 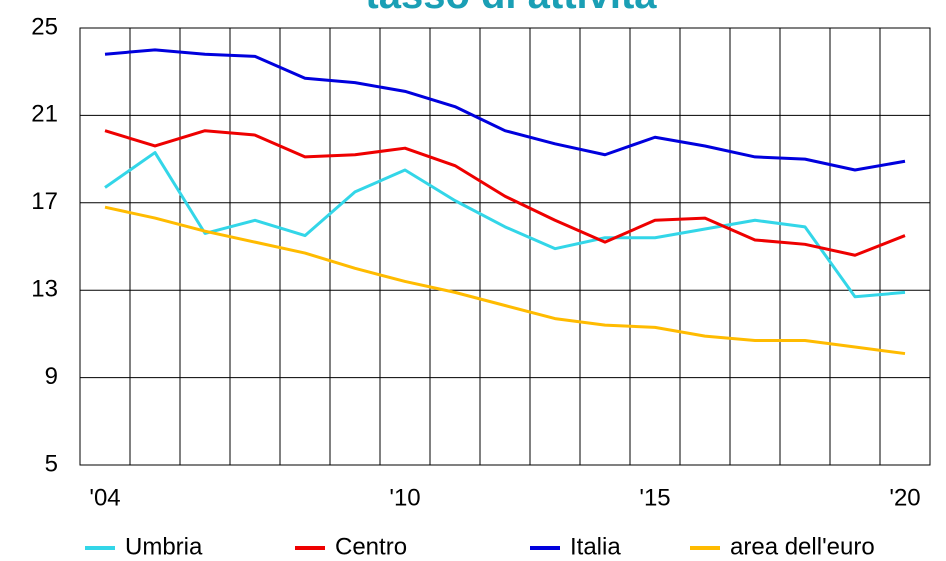 I want to click on y-tick-label: 13, so click(x=44, y=289).